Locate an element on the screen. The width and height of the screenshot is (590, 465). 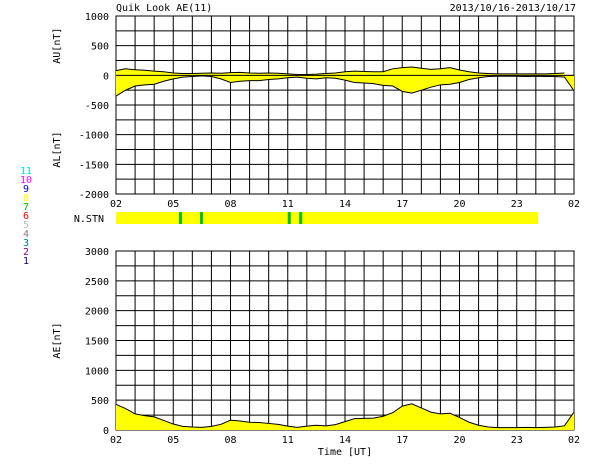
station-legend-item: 6 is located at coordinates (26, 216).